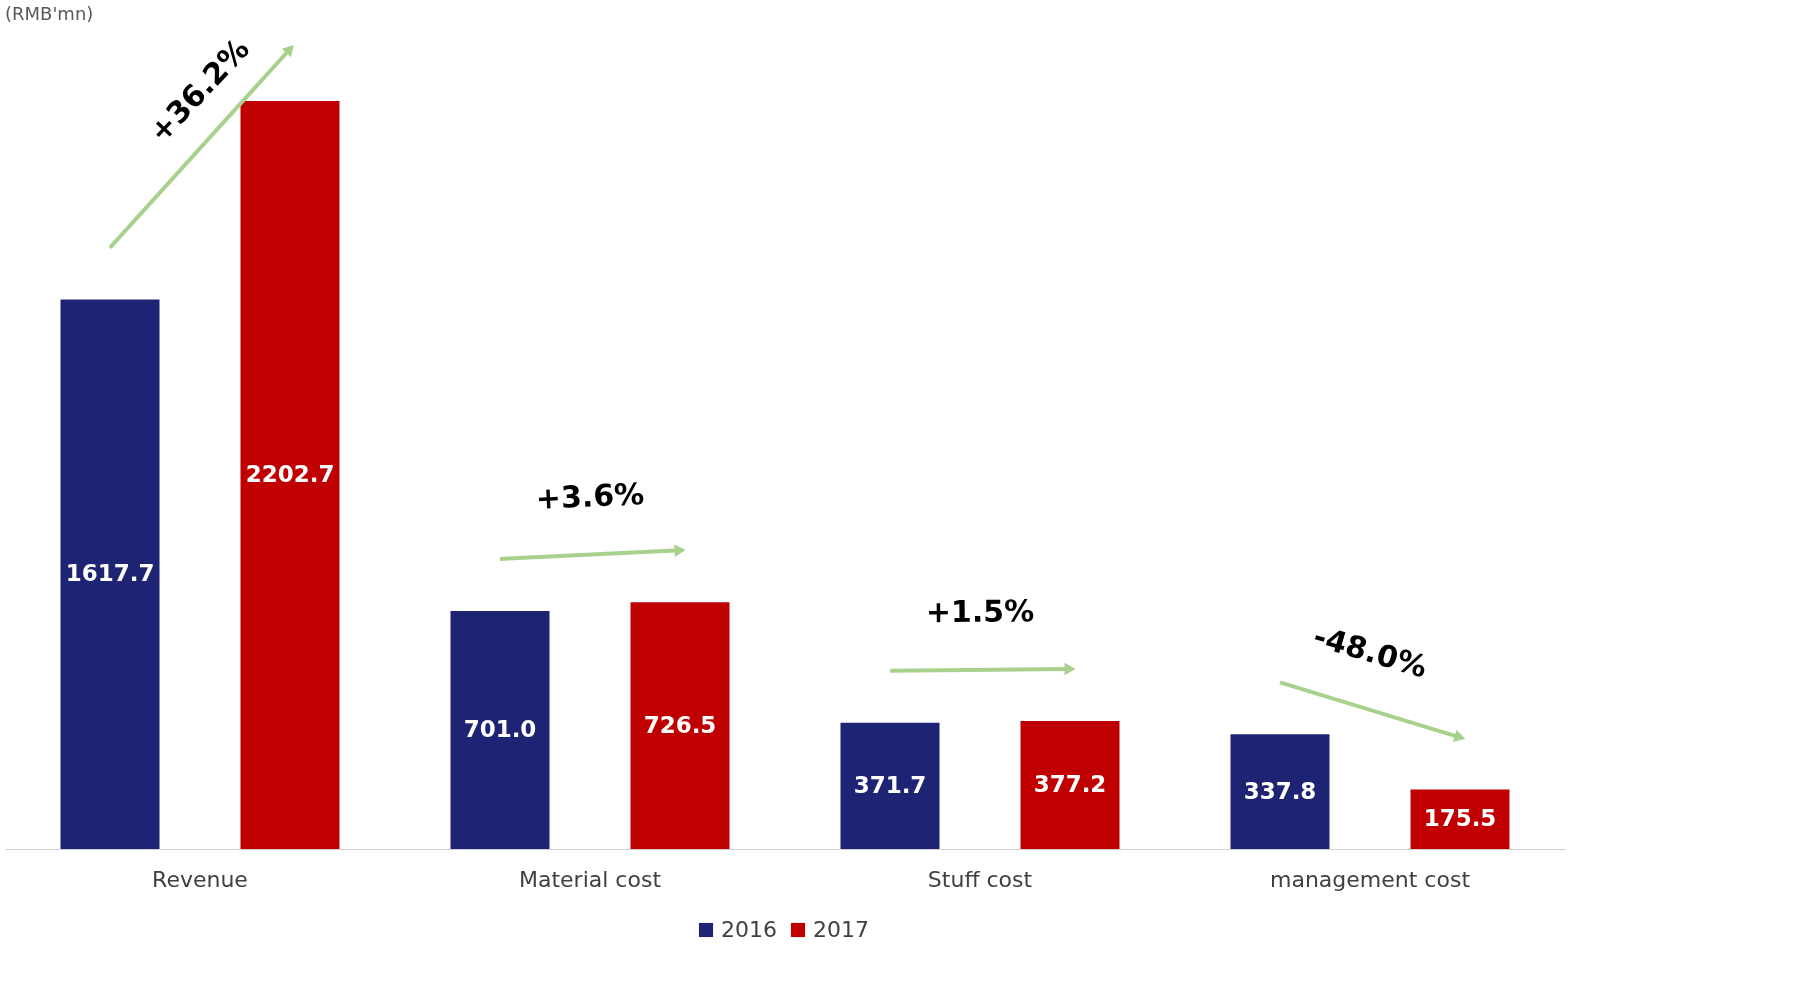 The image size is (1819, 1003). I want to click on x-tick-label: Revenue, so click(200, 879).